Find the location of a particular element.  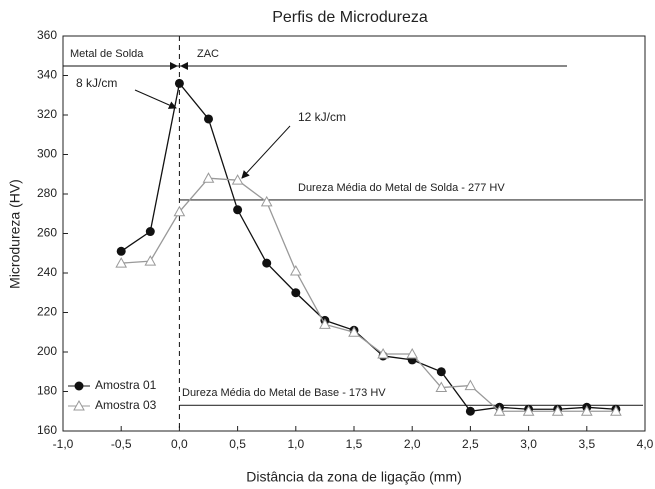

reference-label: Dureza Média do Metal de Solda - 277 HV is located at coordinates (401, 188).